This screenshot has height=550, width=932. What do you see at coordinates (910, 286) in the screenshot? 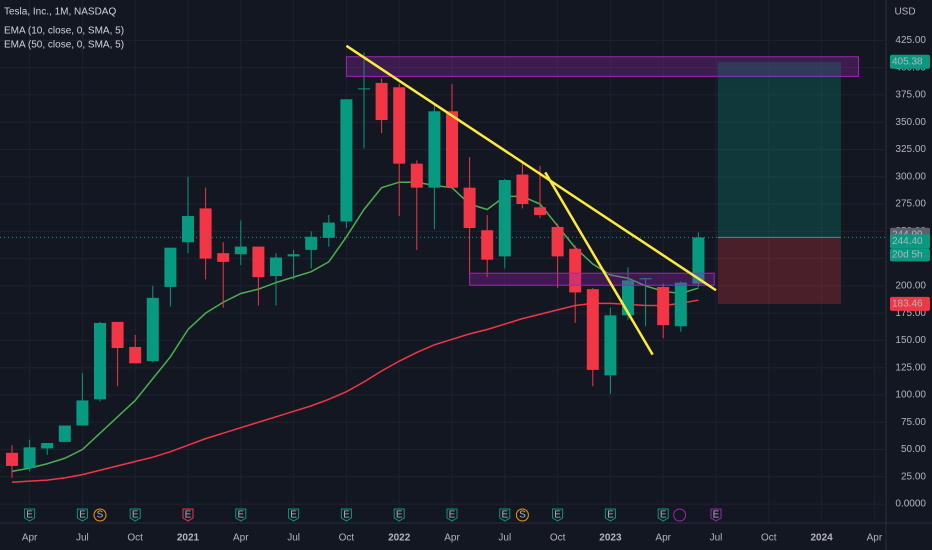
I see `y-tick-label: 200.00` at bounding box center [910, 286].